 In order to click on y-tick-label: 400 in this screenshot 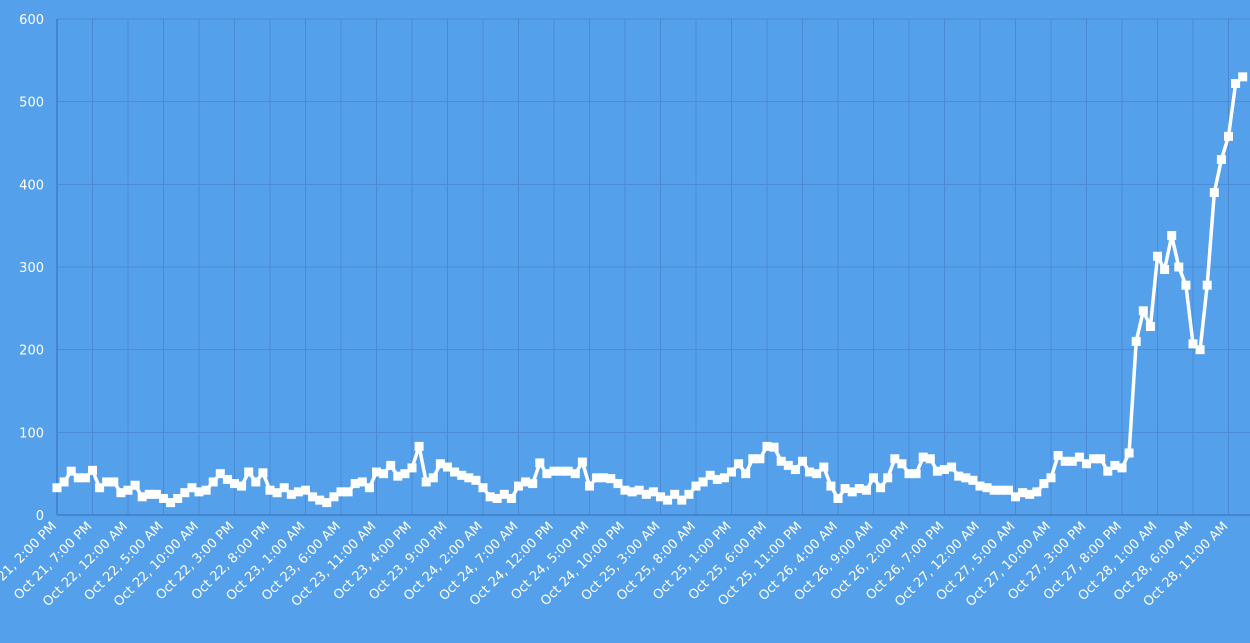, I will do `click(31, 185)`.